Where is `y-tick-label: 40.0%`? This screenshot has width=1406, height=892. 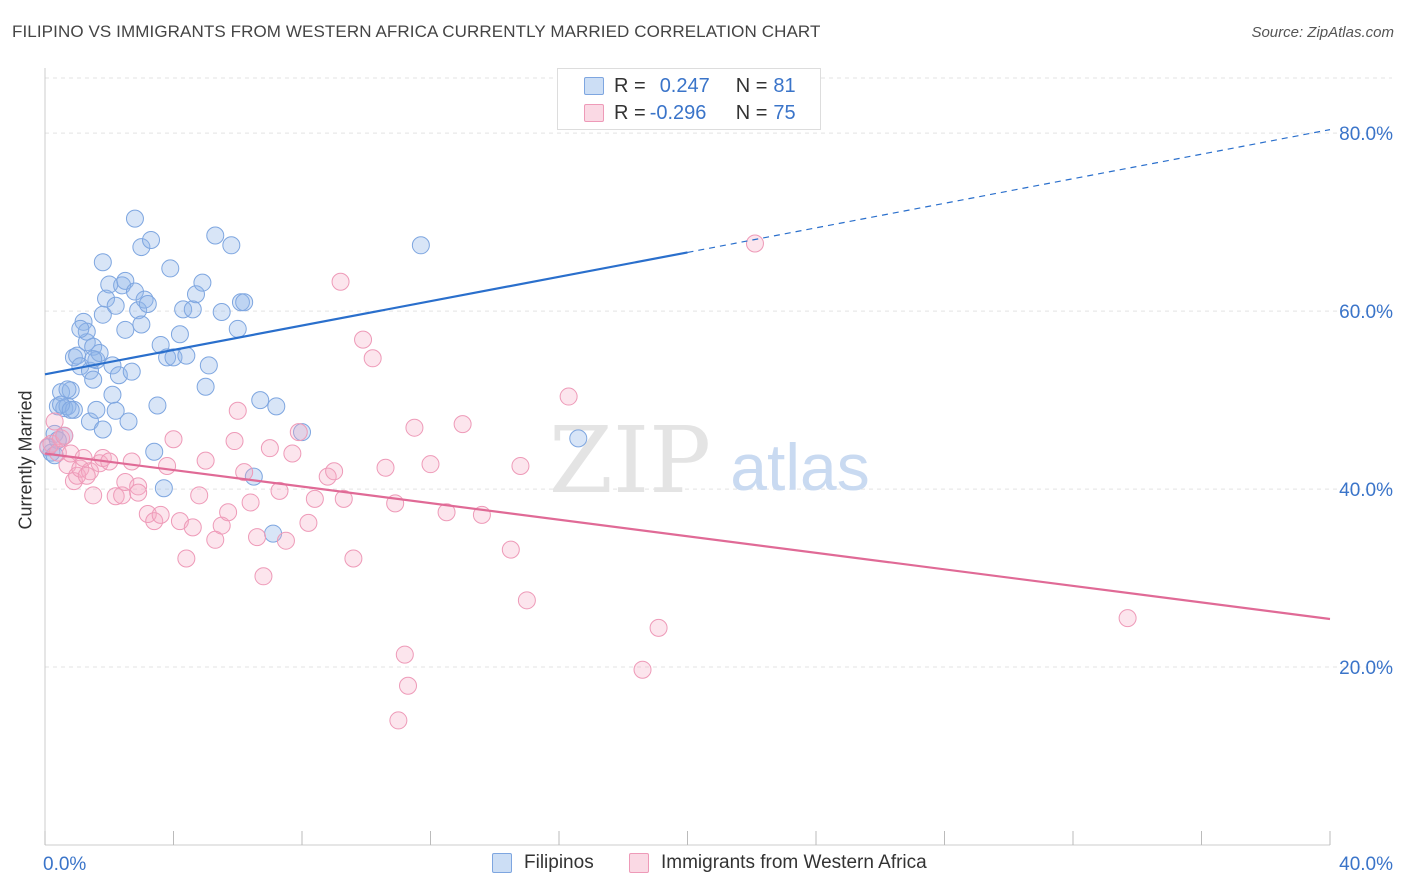
y-tick-label: 40.0% is located at coordinates (1366, 490).